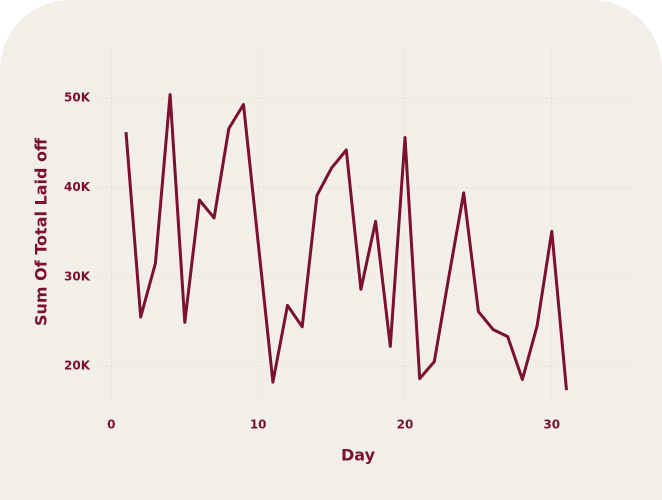 The width and height of the screenshot is (662, 500). Describe the element at coordinates (111, 425) in the screenshot. I see `x-tick-label: 0` at that location.